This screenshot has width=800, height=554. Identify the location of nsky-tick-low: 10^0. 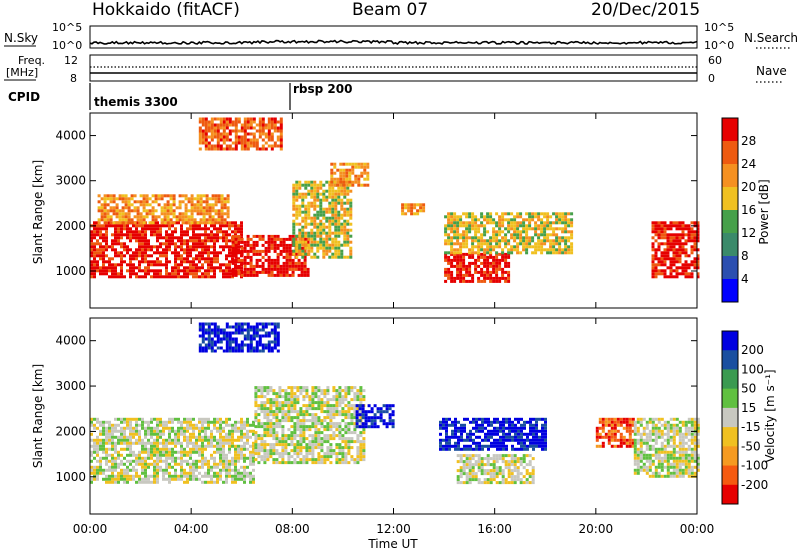
(67, 45).